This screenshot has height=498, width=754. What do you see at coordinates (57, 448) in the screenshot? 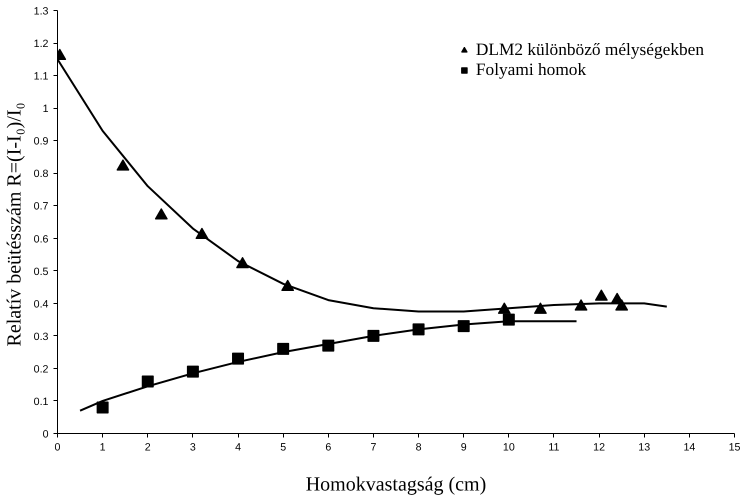
I see `x-tick-label: 0` at bounding box center [57, 448].